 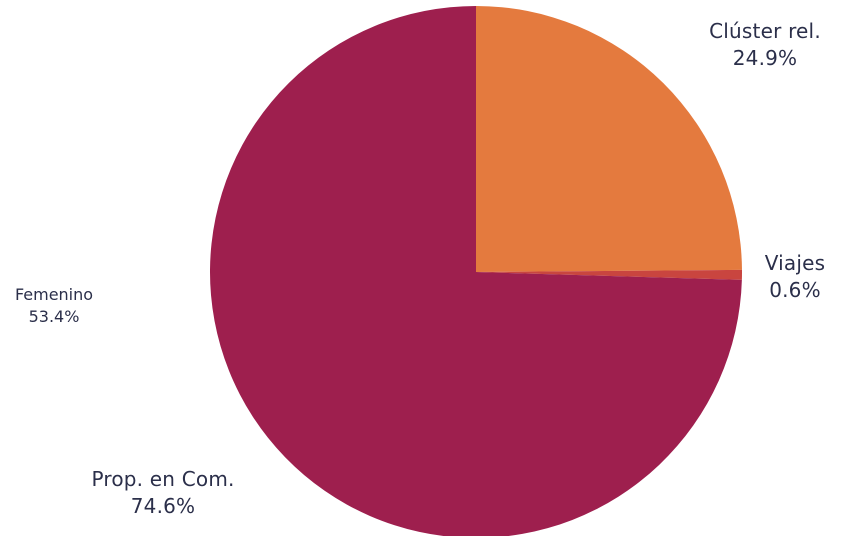 What do you see at coordinates (795, 277) in the screenshot?
I see `slice-label-viajes: Viajes 0.6%` at bounding box center [795, 277].